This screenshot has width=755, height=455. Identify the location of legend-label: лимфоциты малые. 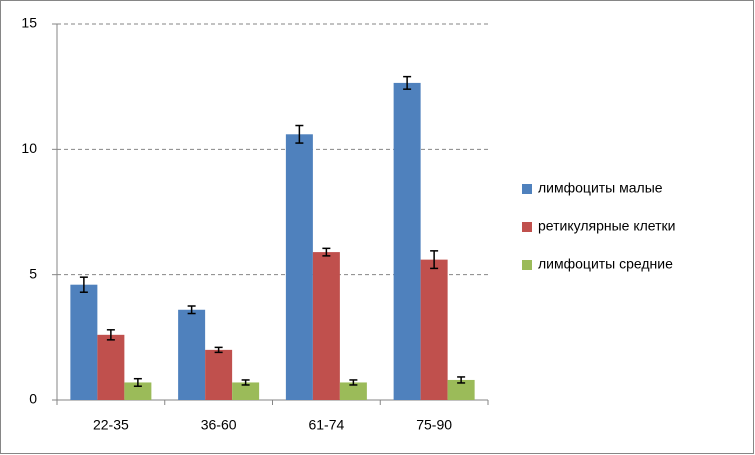
(600, 188).